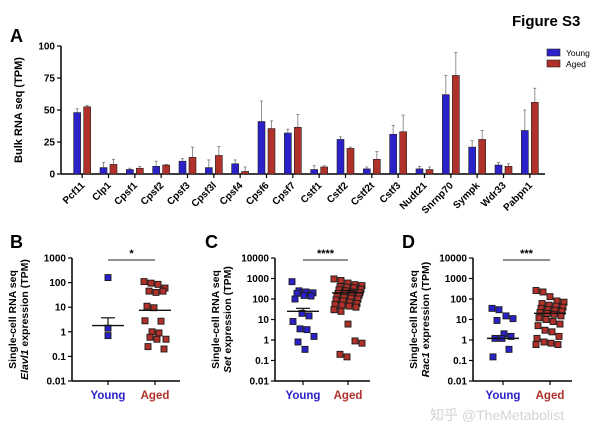 The height and width of the screenshot is (440, 600). Describe the element at coordinates (264, 320) in the screenshot. I see `c-y-tick-label: 10` at that location.